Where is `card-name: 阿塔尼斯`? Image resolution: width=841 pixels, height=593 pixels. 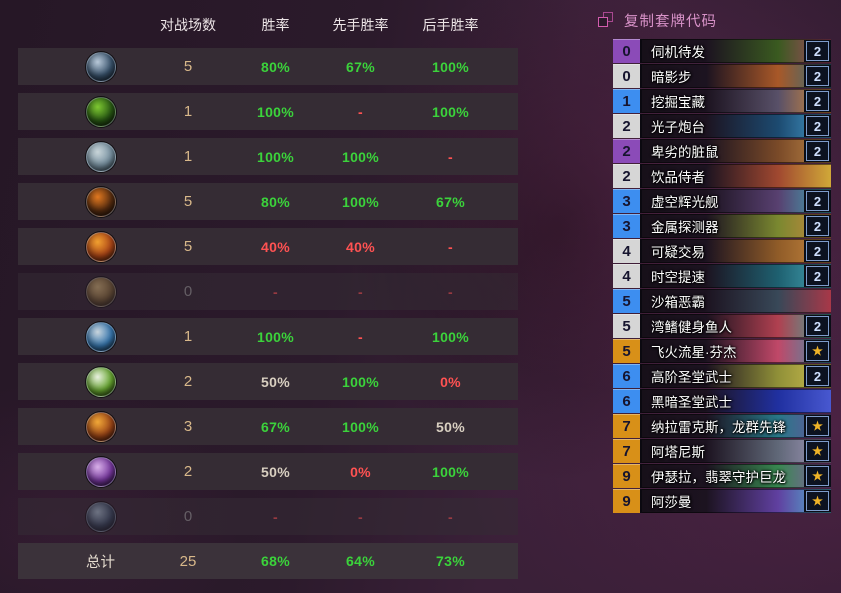
card-name: 阿塔尼斯 is located at coordinates (678, 452).